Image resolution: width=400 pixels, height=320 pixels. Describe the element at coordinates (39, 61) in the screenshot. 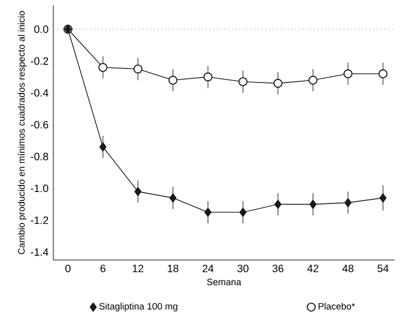

I see `y-tick-label: -0.2` at that location.